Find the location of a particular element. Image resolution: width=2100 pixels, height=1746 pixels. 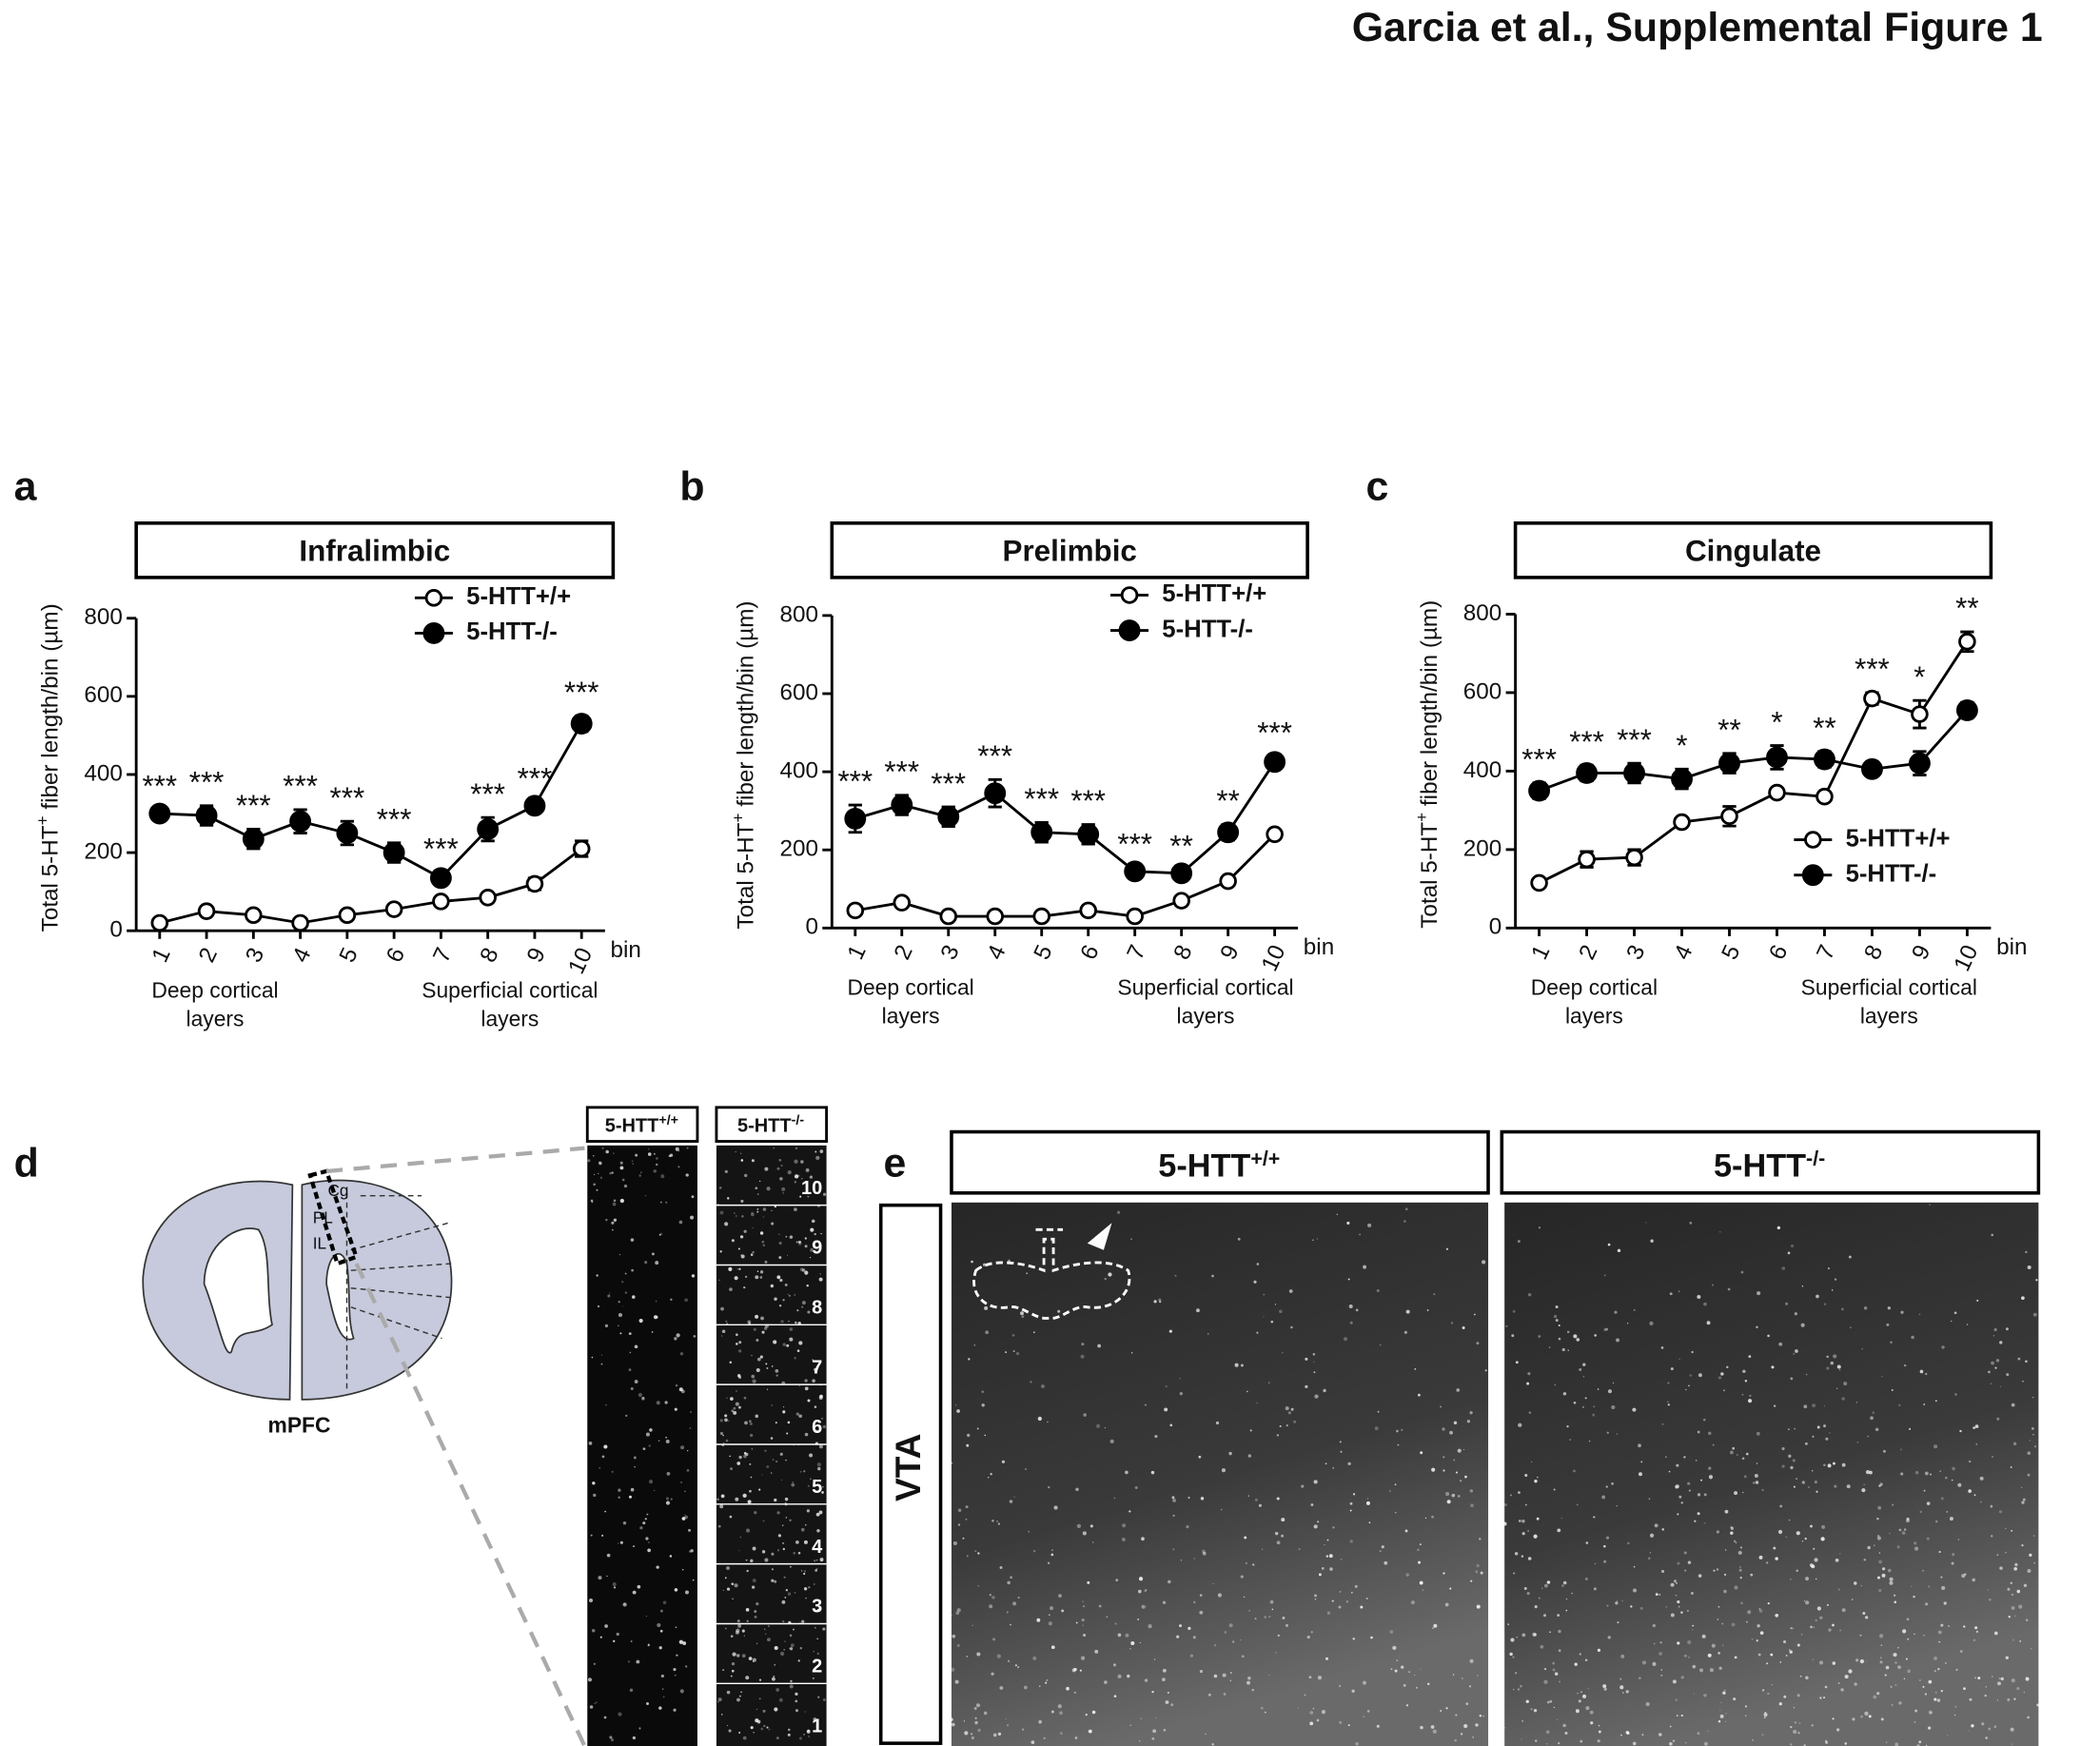

column-box is located at coordinates (1220, 1162).